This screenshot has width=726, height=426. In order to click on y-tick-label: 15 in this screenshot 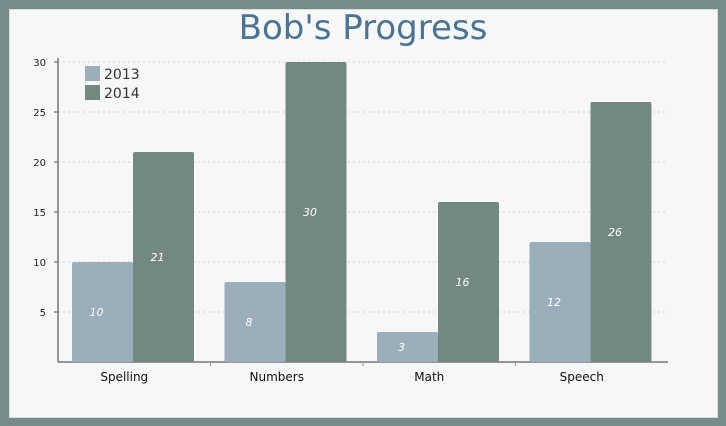, I will do `click(39, 213)`.